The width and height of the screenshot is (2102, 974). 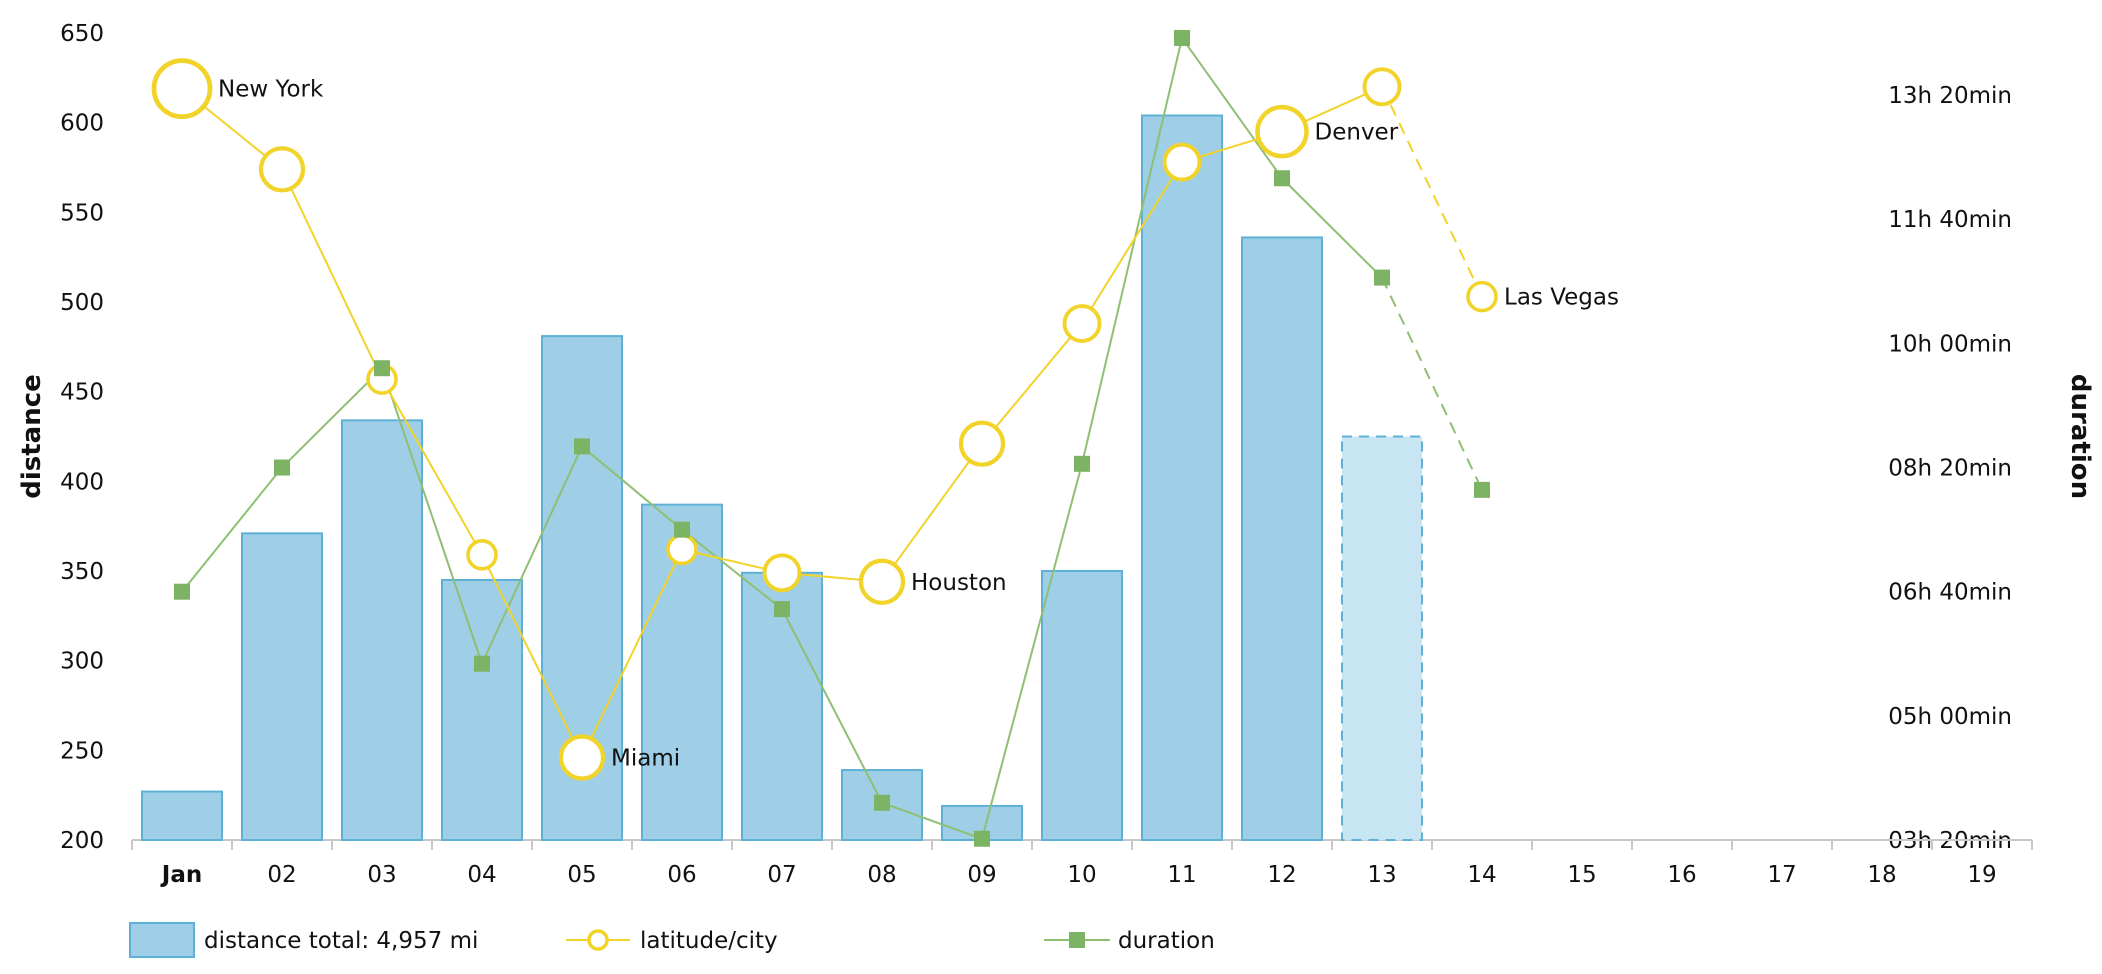 I want to click on x-tick-label: 18, so click(x=1881, y=875).